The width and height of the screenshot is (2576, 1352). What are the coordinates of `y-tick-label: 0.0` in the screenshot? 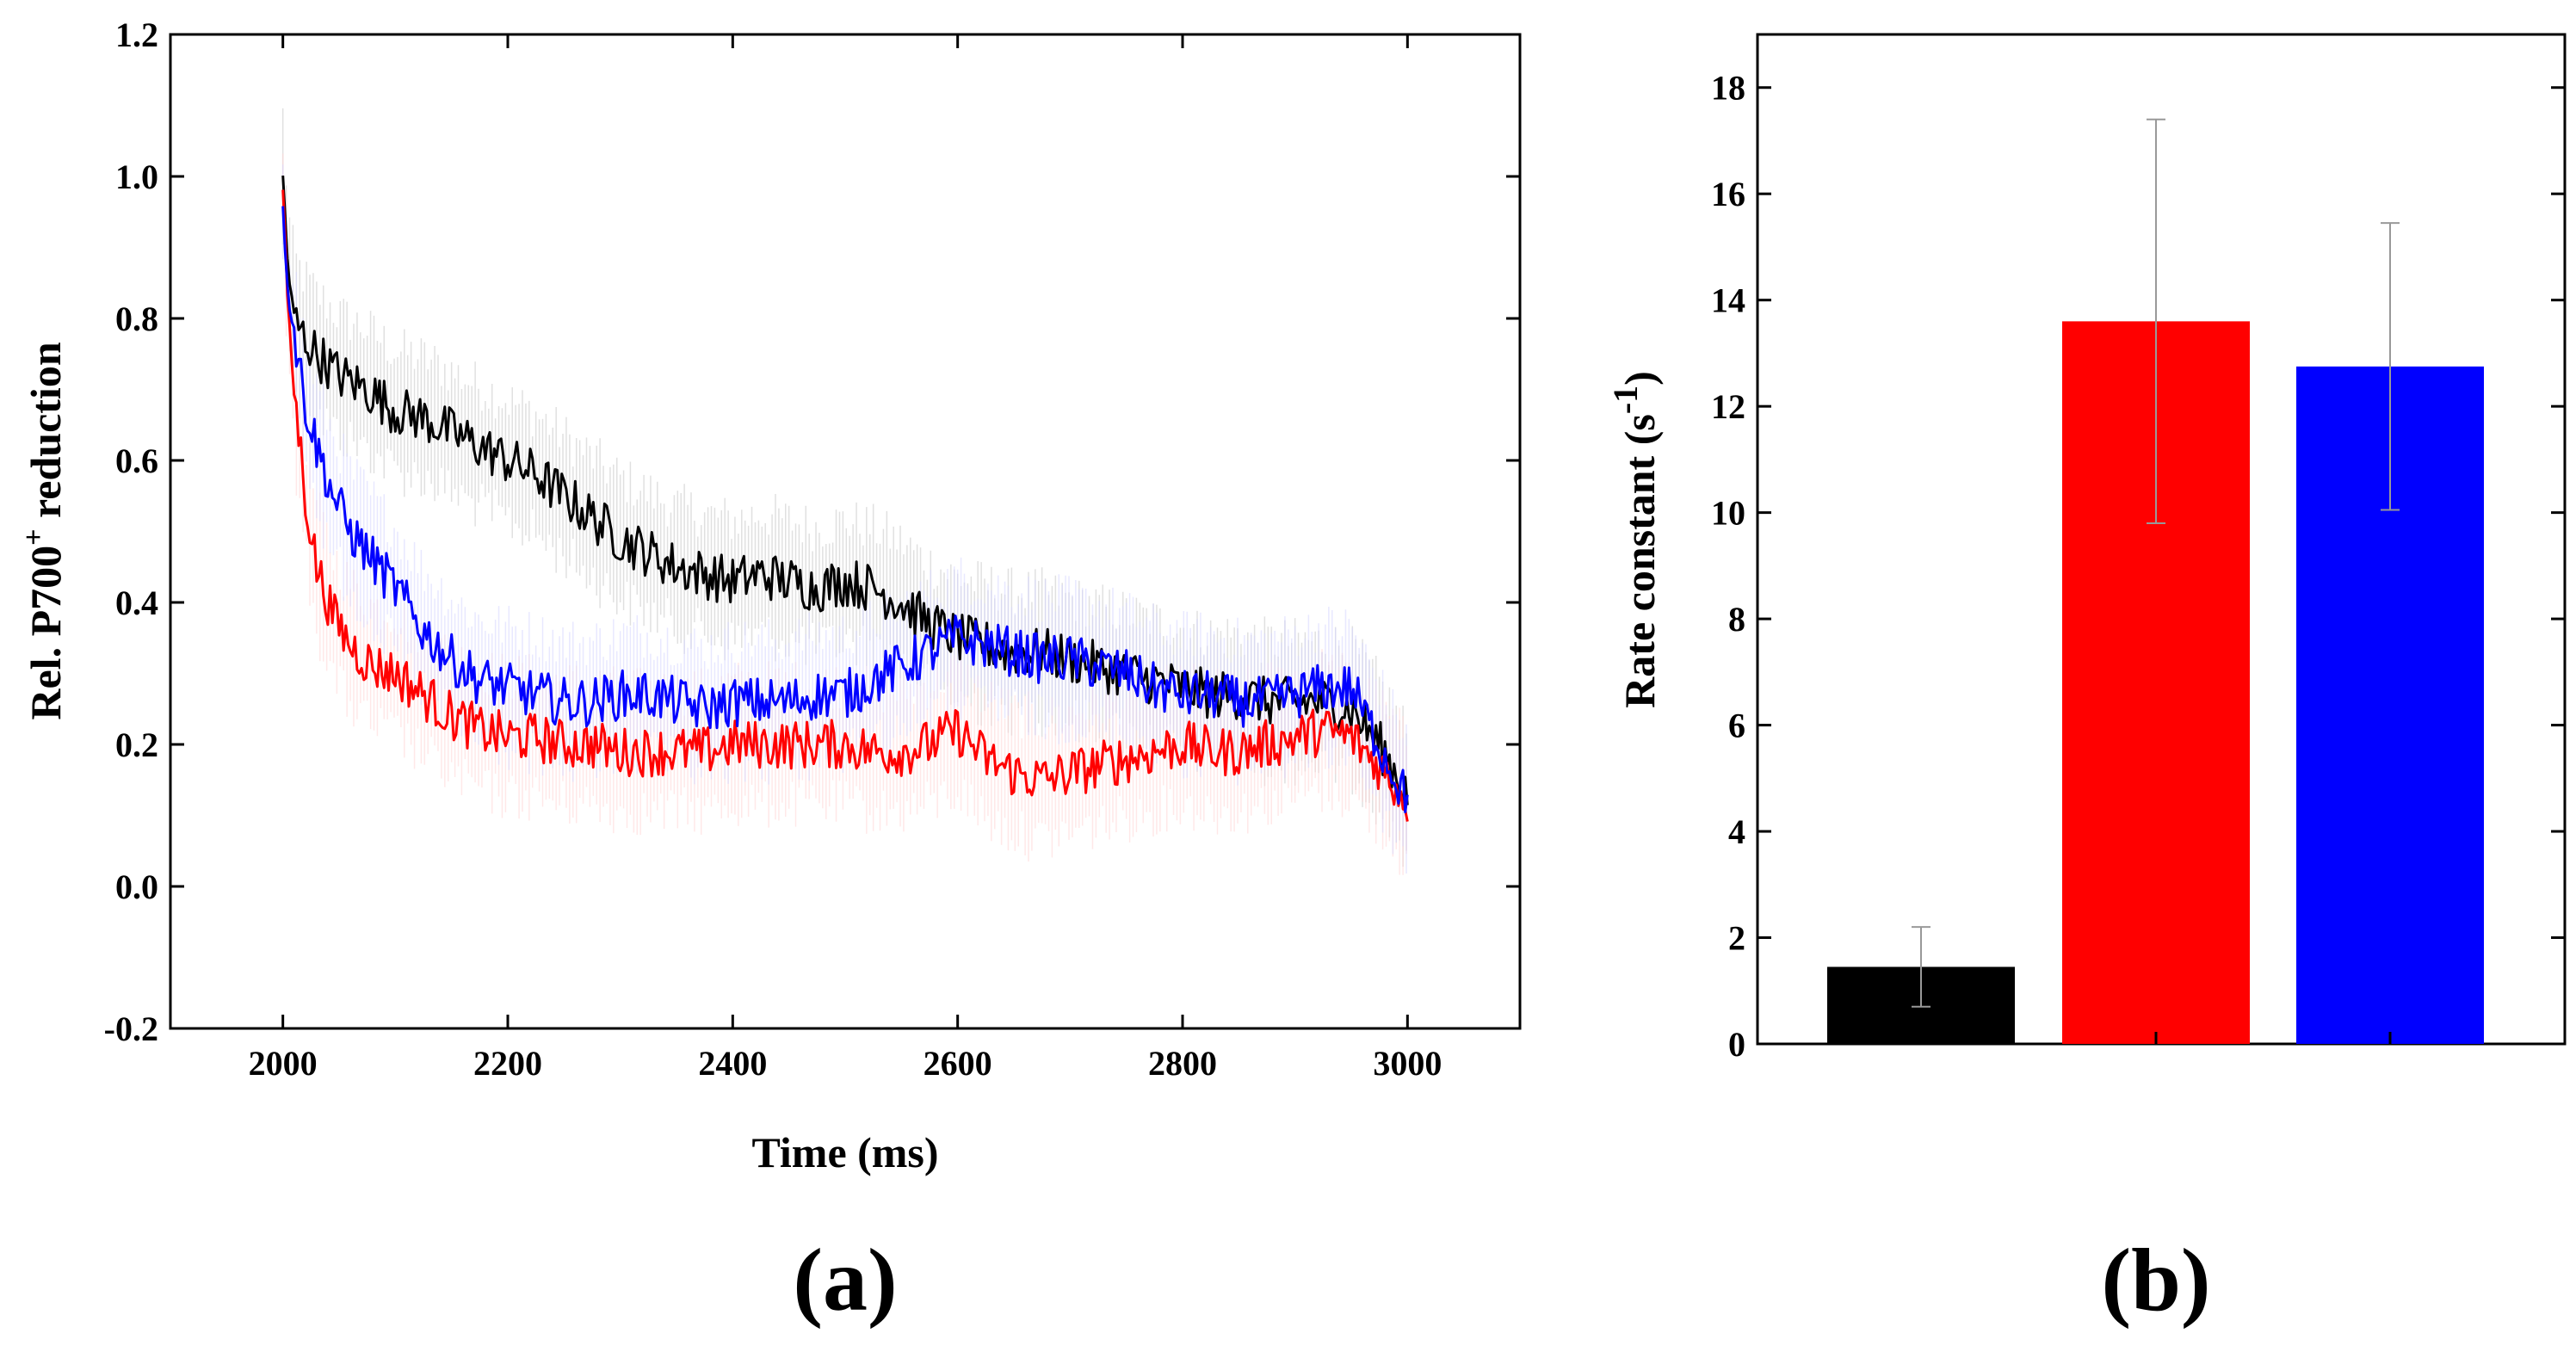 It's located at (136, 887).